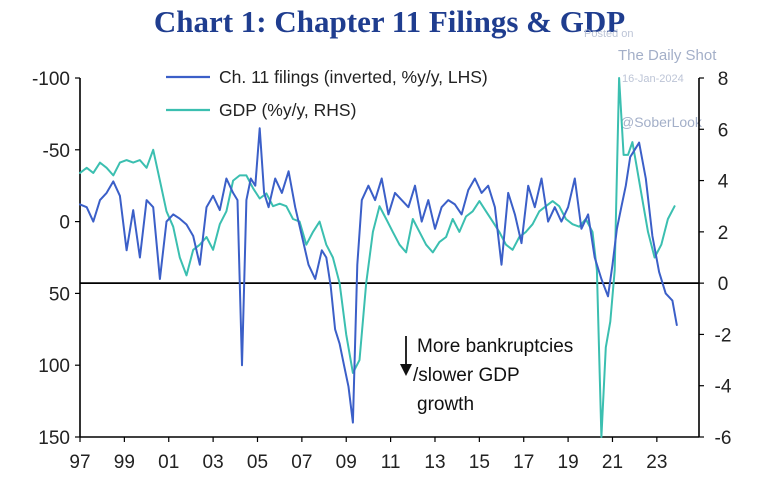  Describe the element at coordinates (612, 462) in the screenshot. I see `x-tick-label: 21` at that location.